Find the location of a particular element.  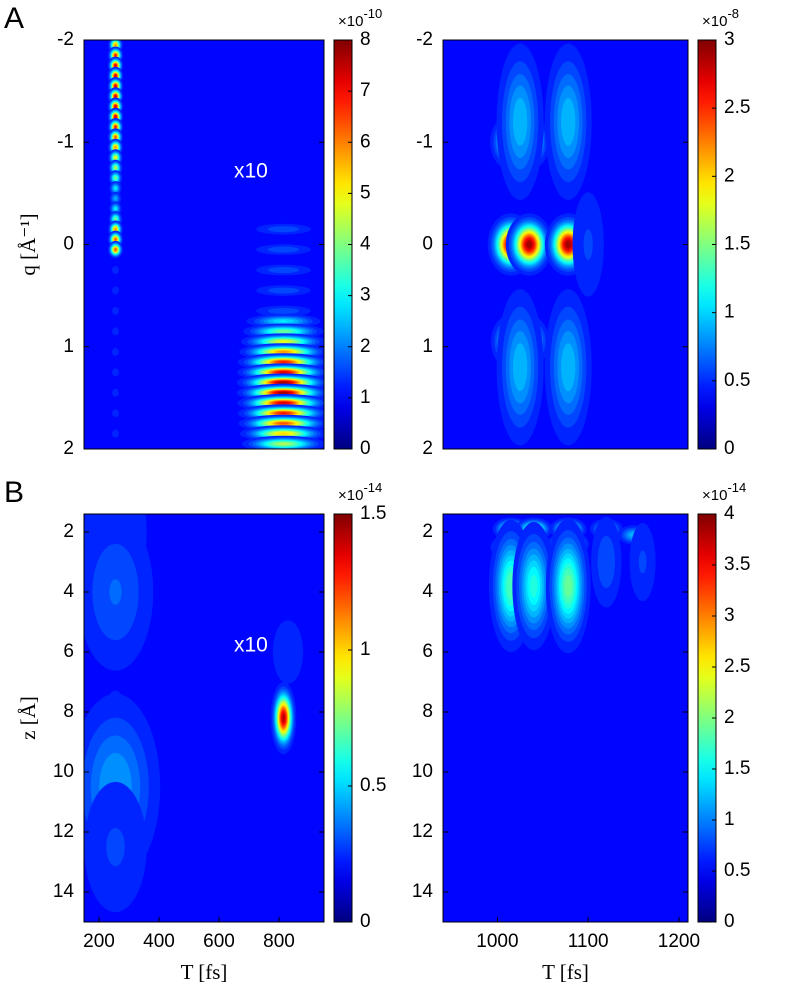

y-tick-label: 0 is located at coordinates (68, 244).